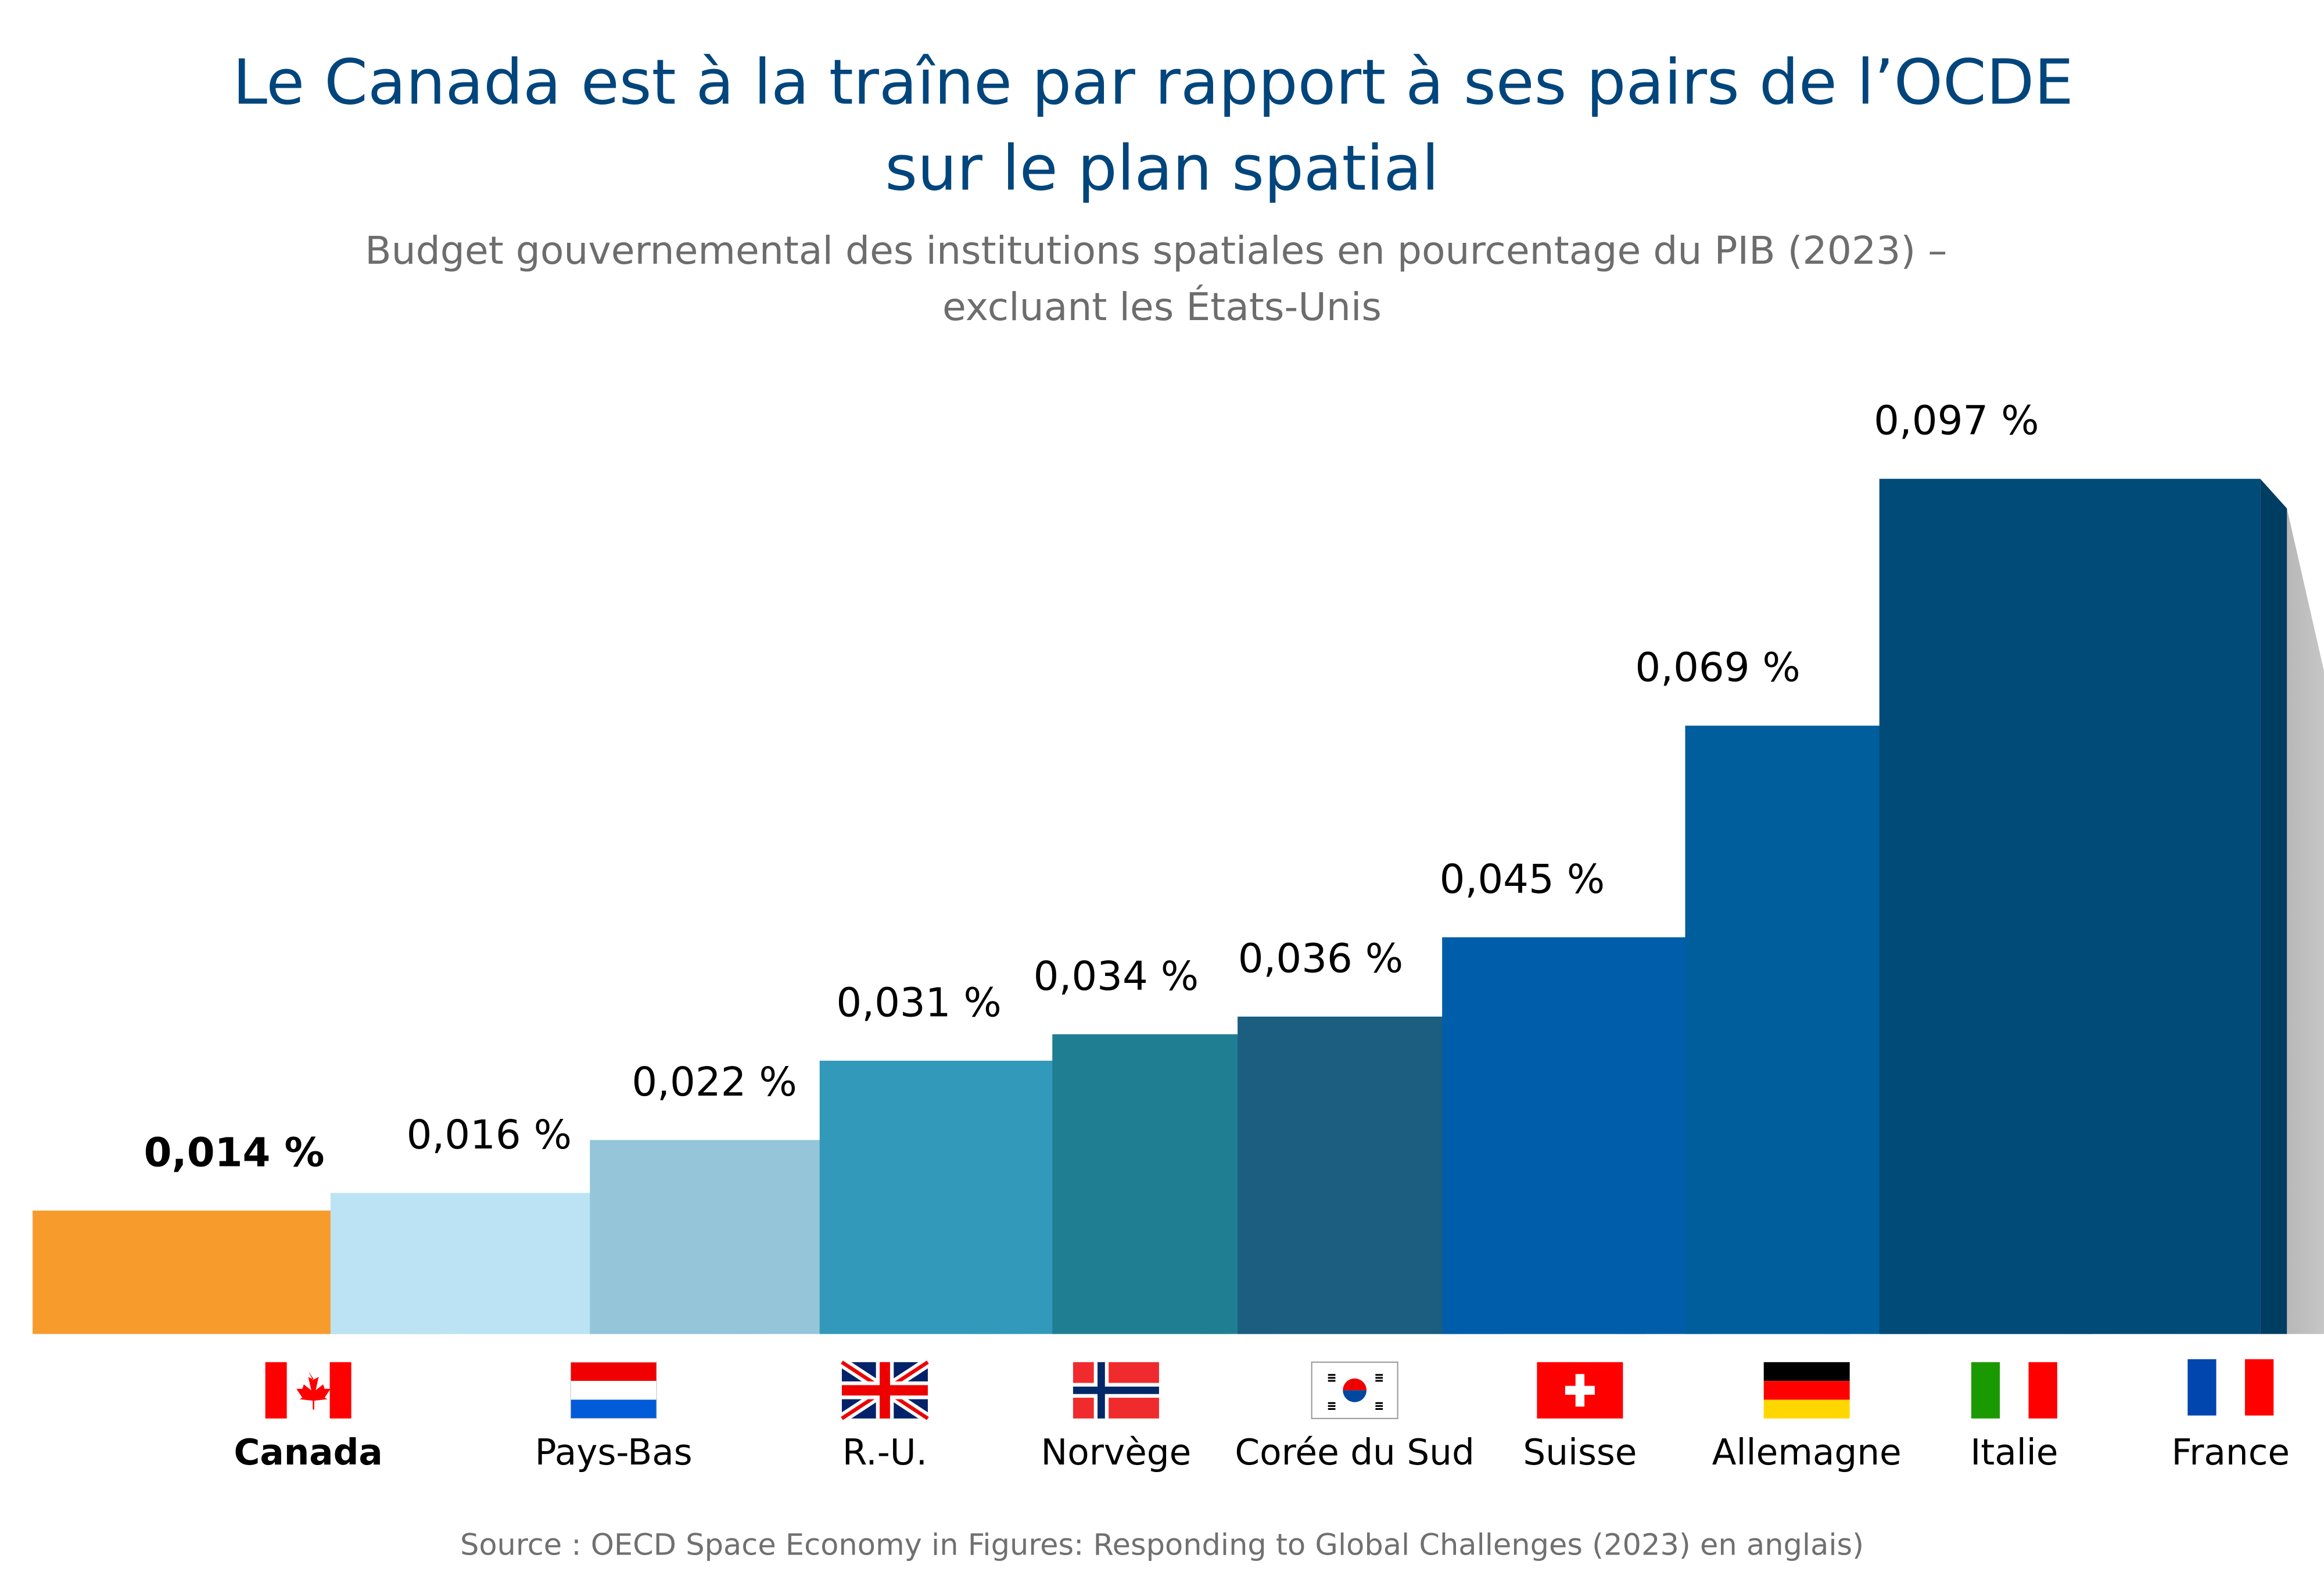 This screenshot has width=2324, height=1583. Describe the element at coordinates (1320, 959) in the screenshot. I see `value-label: 0,036 %` at that location.